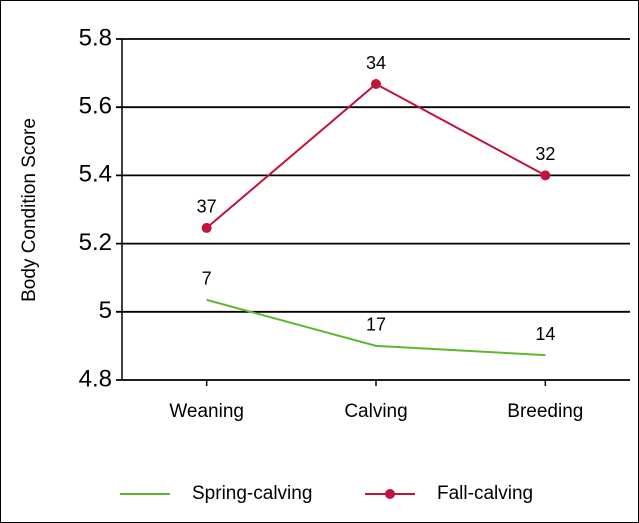 The image size is (639, 523). I want to click on y-axis-label: Body Condition Score, so click(29, 210).